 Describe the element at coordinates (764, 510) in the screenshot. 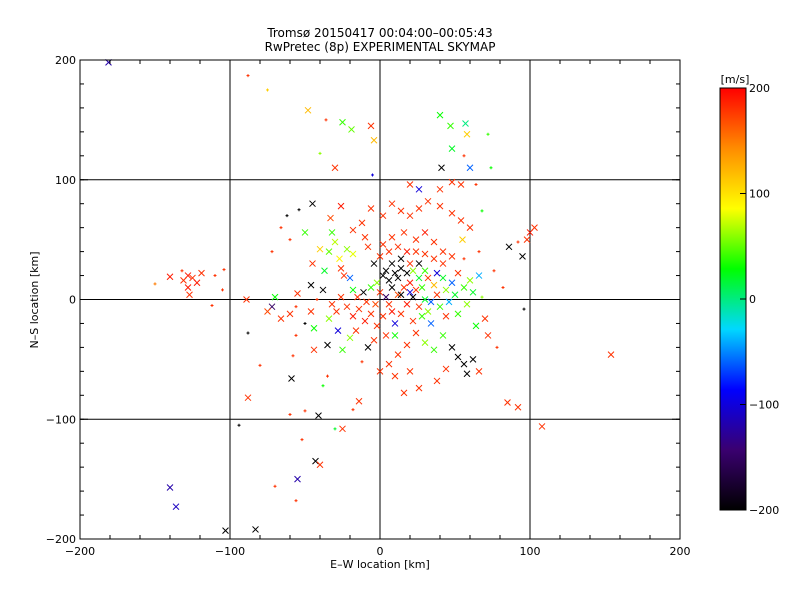

I see `colorbar-tick-label: −200` at that location.